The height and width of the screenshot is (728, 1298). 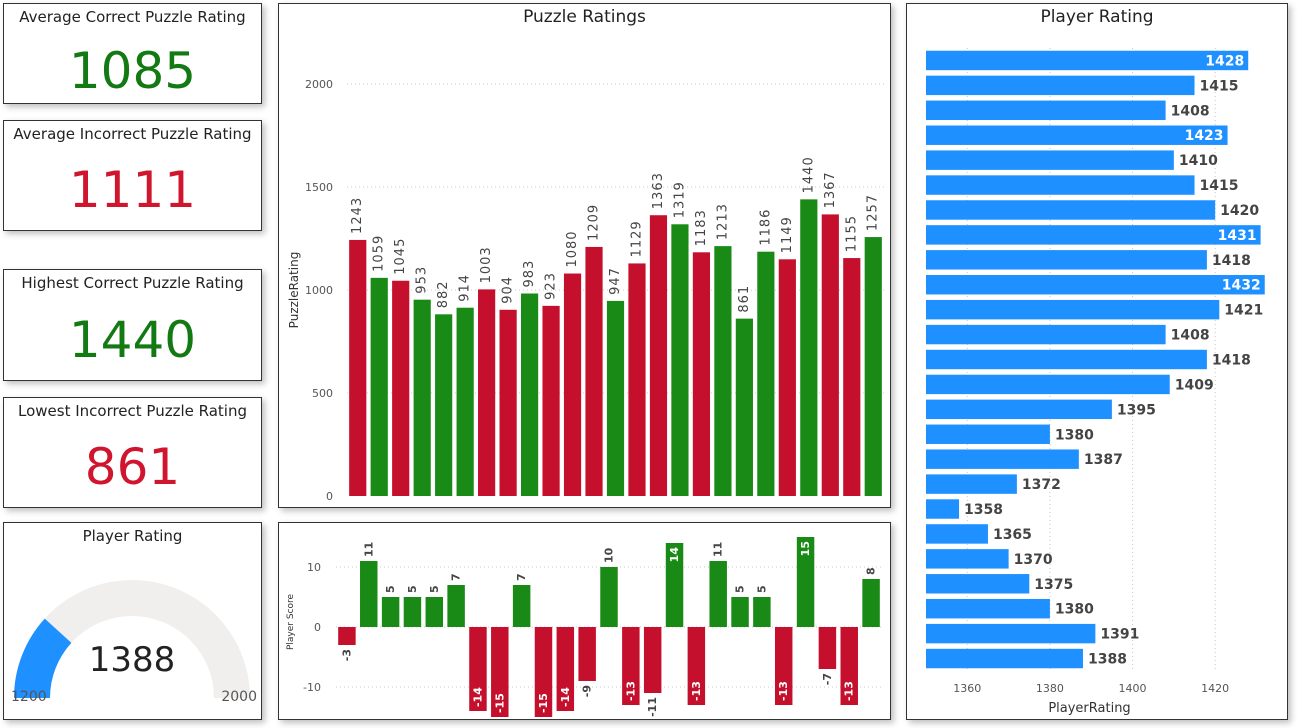 I want to click on data-label: 1395, so click(x=1136, y=410).